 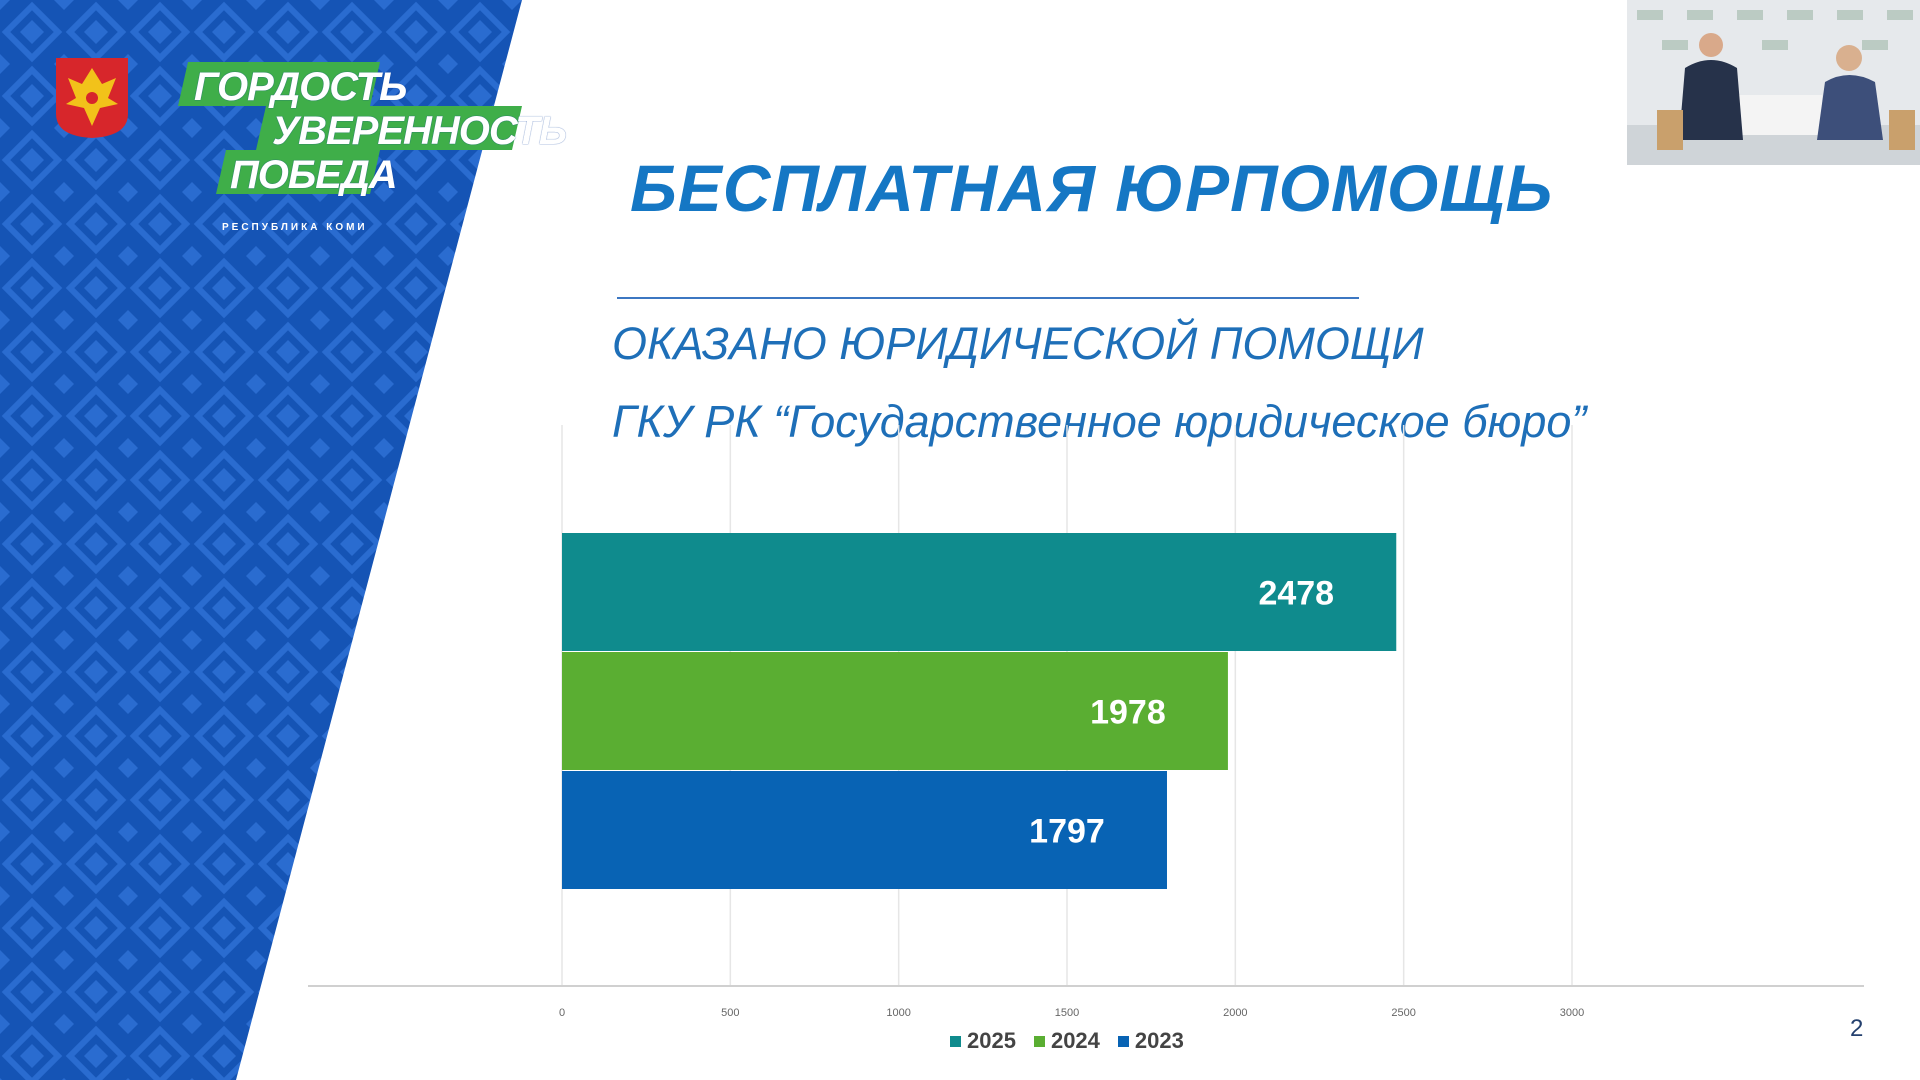 I want to click on bar-data-label: 2478, so click(x=1296, y=594).